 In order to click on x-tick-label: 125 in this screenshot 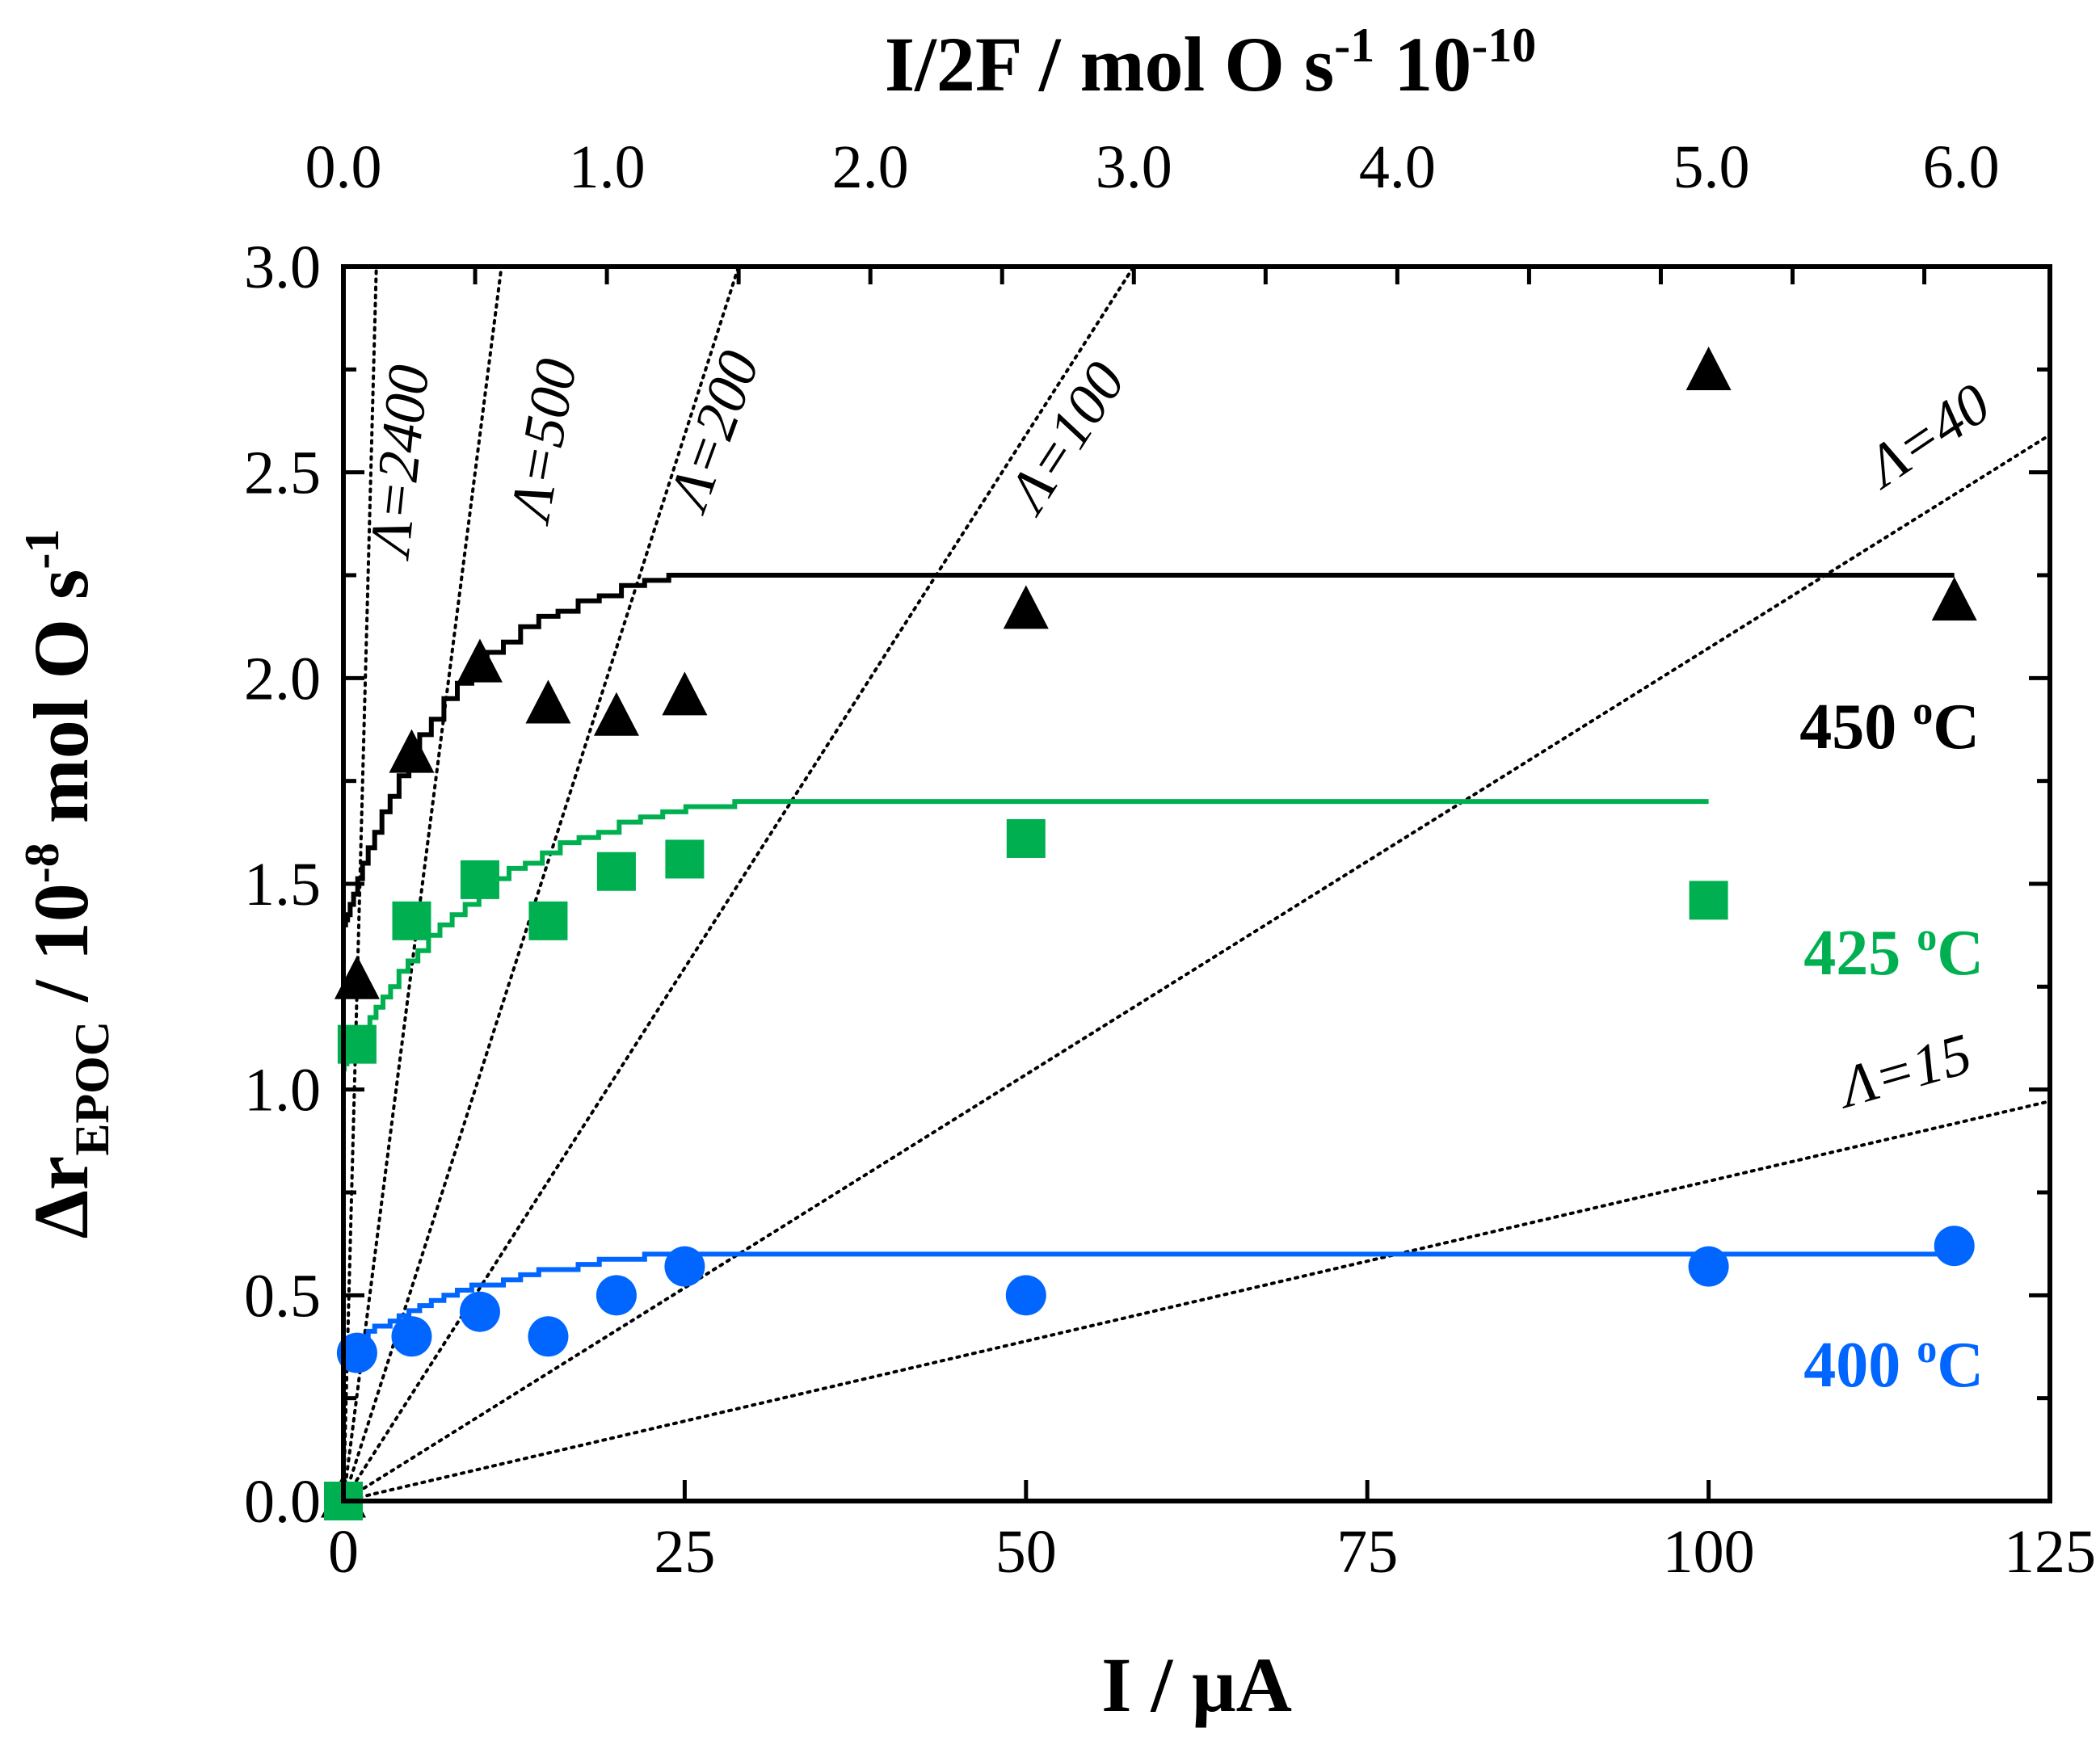, I will do `click(2050, 1552)`.